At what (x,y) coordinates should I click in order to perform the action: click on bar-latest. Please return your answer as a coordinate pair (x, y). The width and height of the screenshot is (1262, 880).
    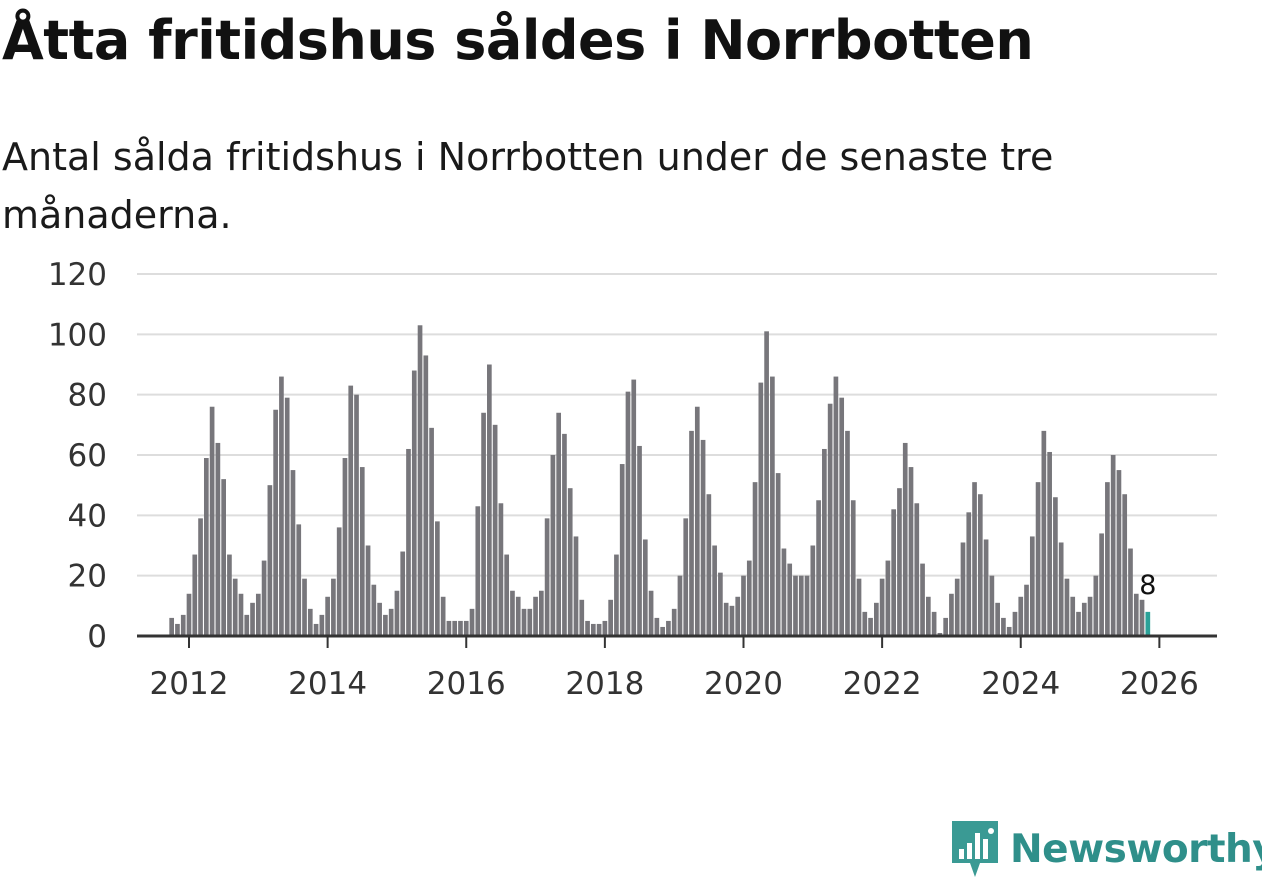
    Looking at the image, I should click on (1148, 623).